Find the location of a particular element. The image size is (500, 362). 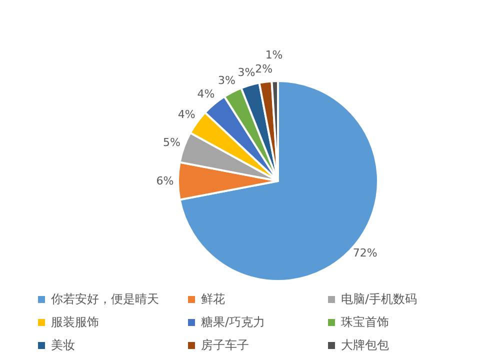

legend-label: 糖果/巧克力 is located at coordinates (233, 322).